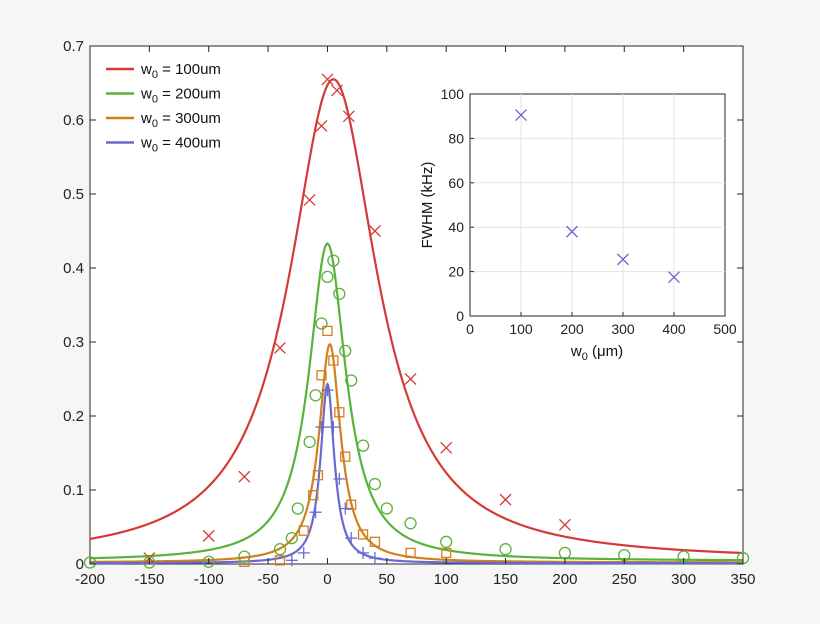 The image size is (820, 624). I want to click on inset-y-tick-label-5: 100, so click(453, 94).